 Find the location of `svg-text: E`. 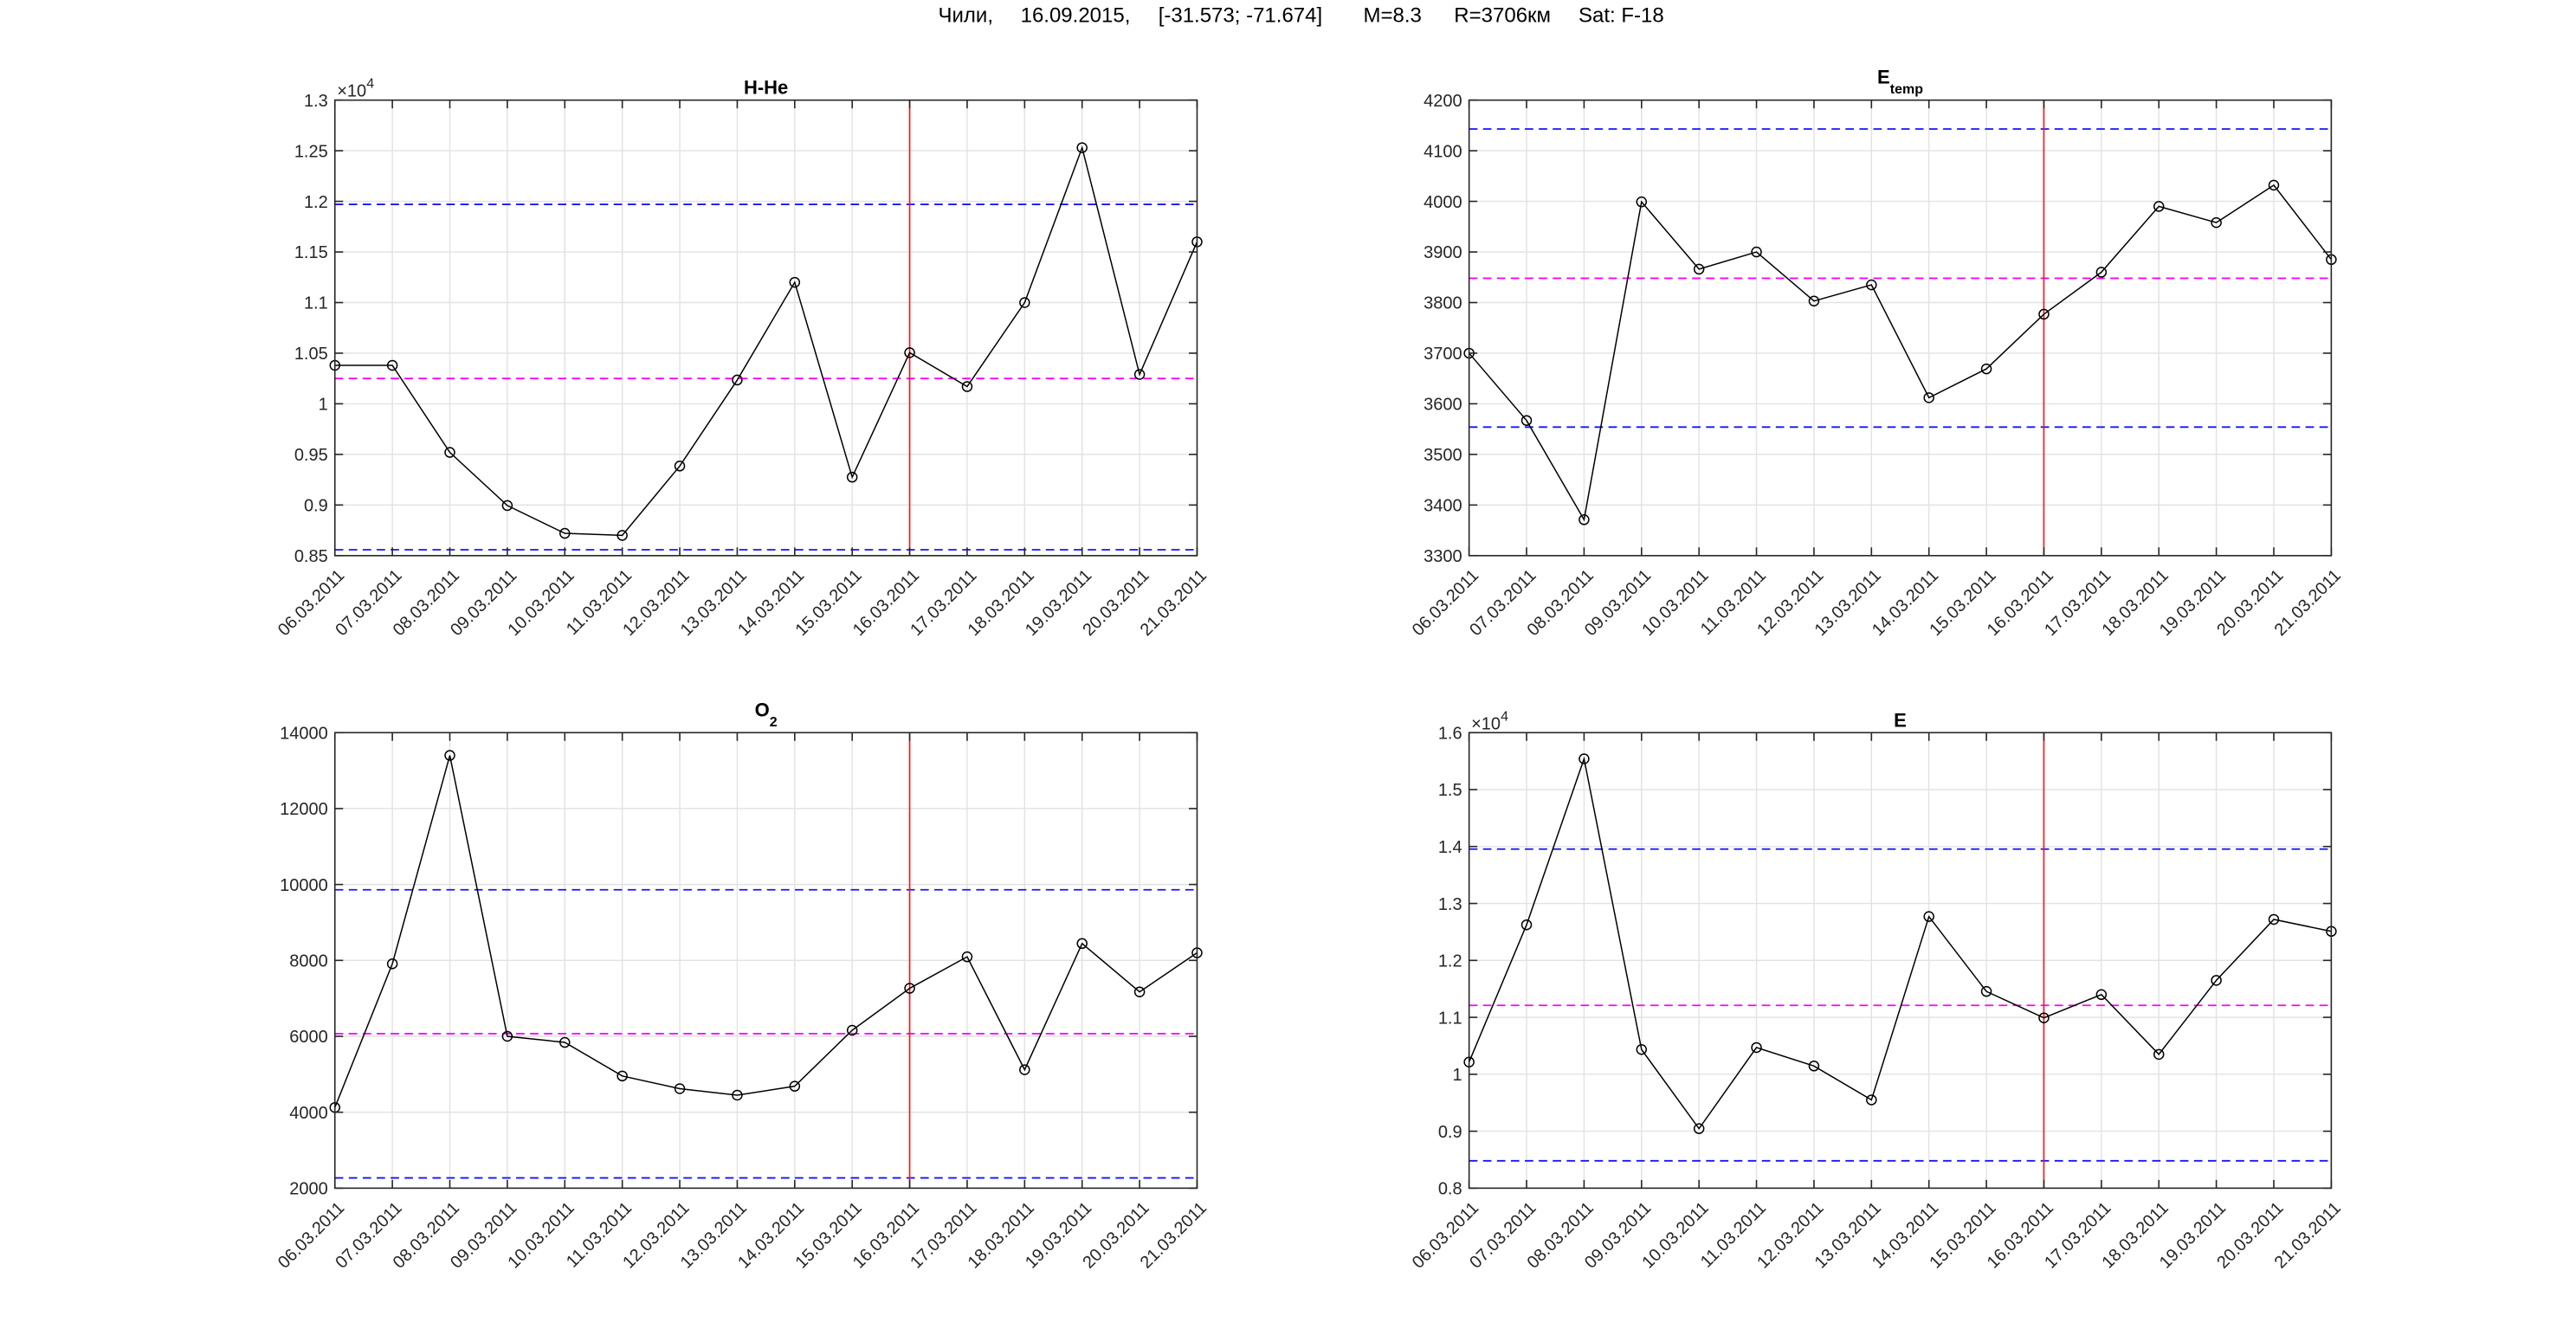

svg-text: E is located at coordinates (1900, 720).